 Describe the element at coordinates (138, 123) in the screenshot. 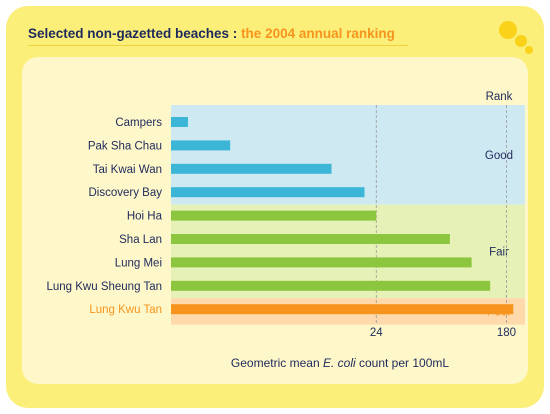

I see `category-label: Campers` at that location.